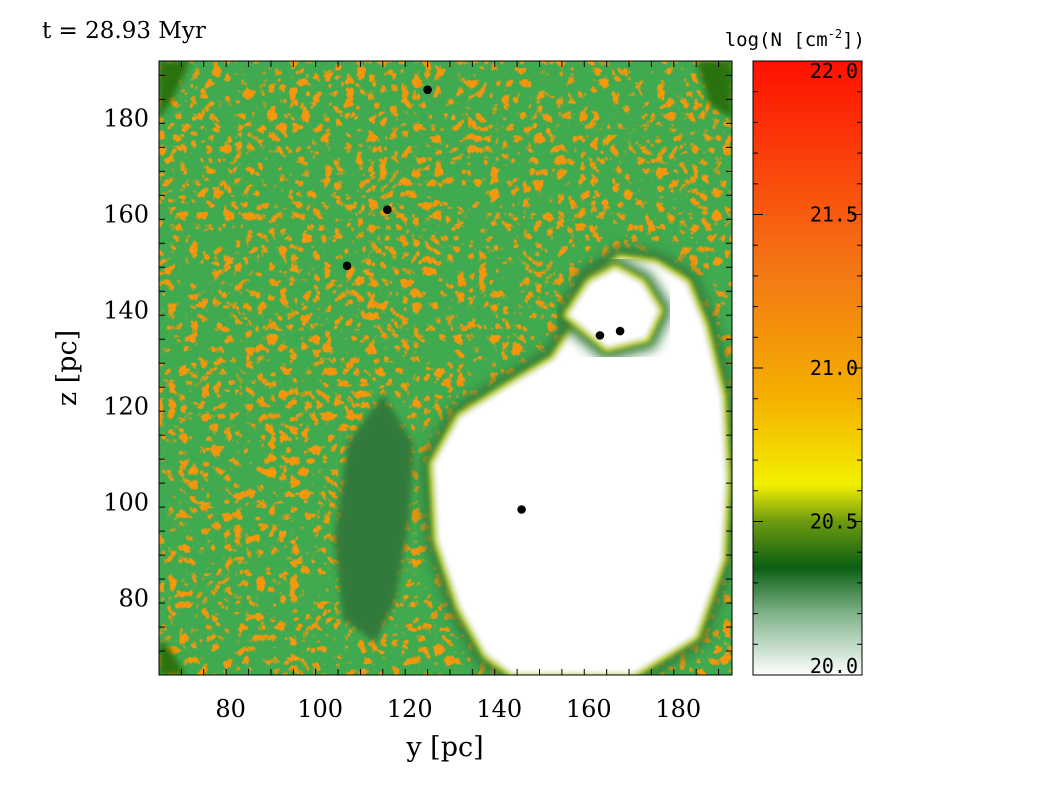  Describe the element at coordinates (124, 31) in the screenshot. I see `chart-title: t = 28.93 Myr` at that location.